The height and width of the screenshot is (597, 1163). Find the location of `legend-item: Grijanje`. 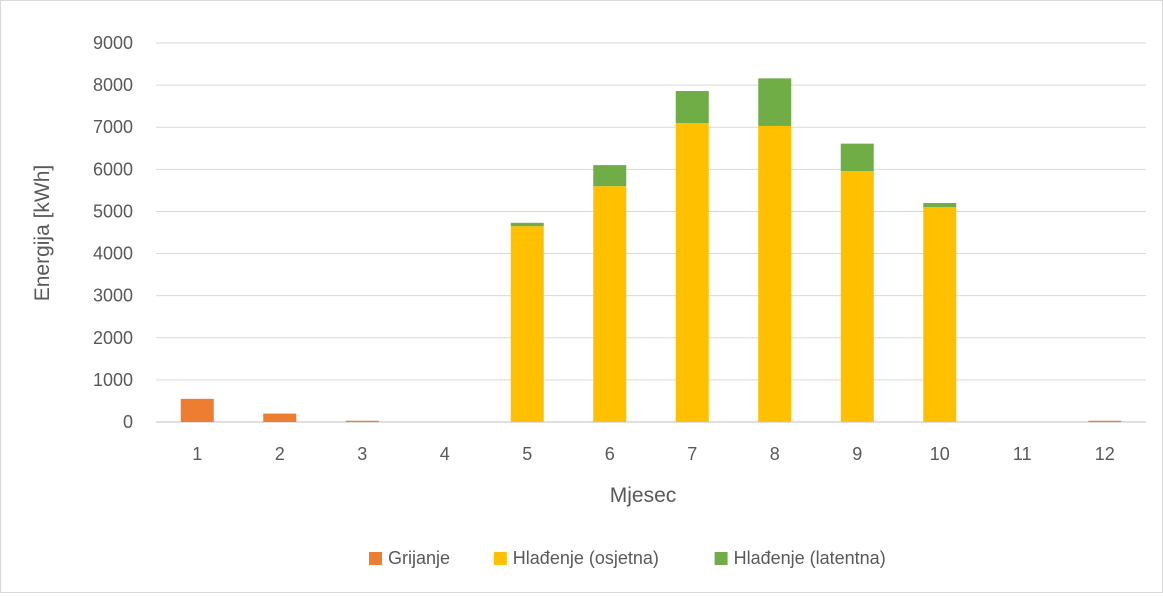

legend-item: Grijanje is located at coordinates (409, 558).